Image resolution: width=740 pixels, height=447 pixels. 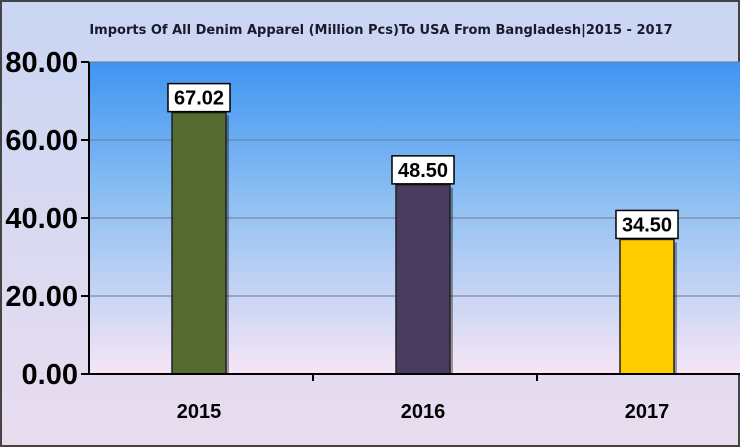 I want to click on data-label: 48.50, so click(x=423, y=171).